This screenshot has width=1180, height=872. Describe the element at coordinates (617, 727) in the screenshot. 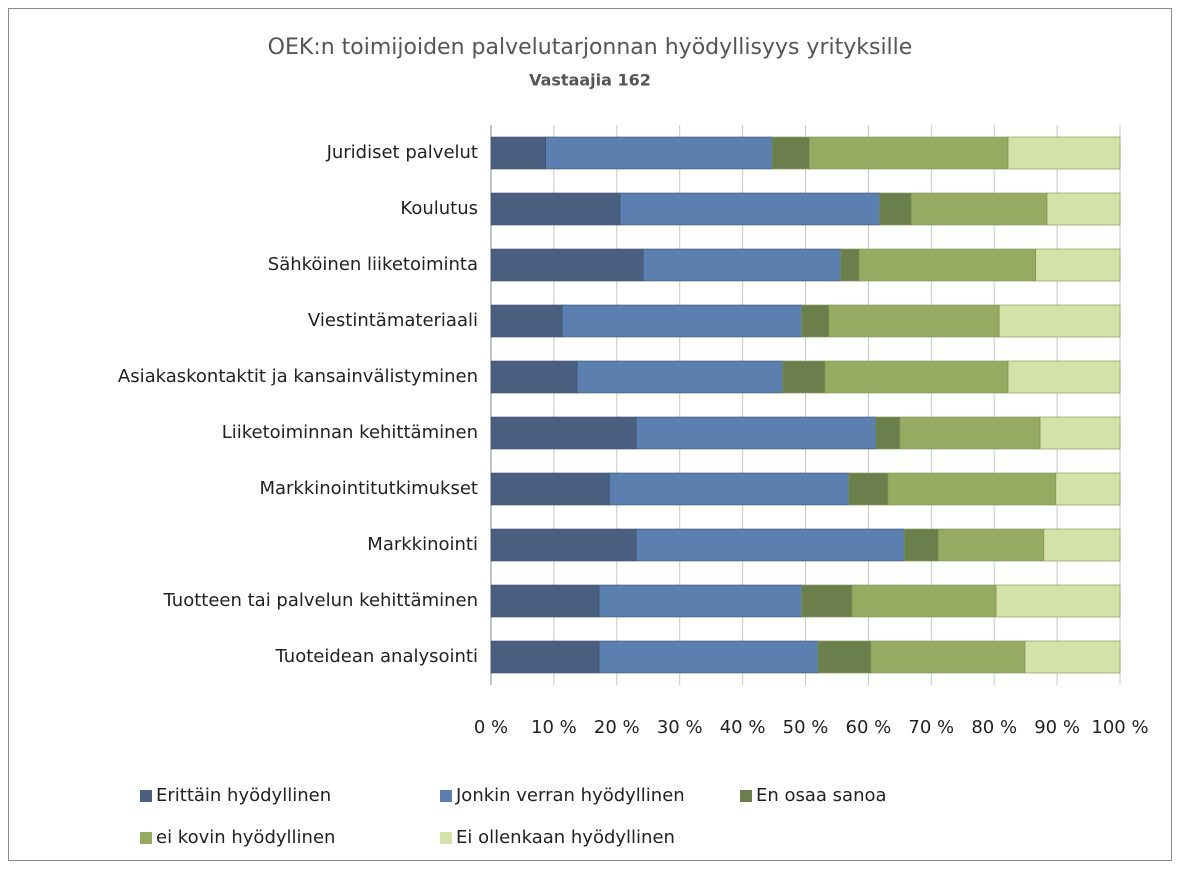

I see `x-tick-label: 20 %` at that location.